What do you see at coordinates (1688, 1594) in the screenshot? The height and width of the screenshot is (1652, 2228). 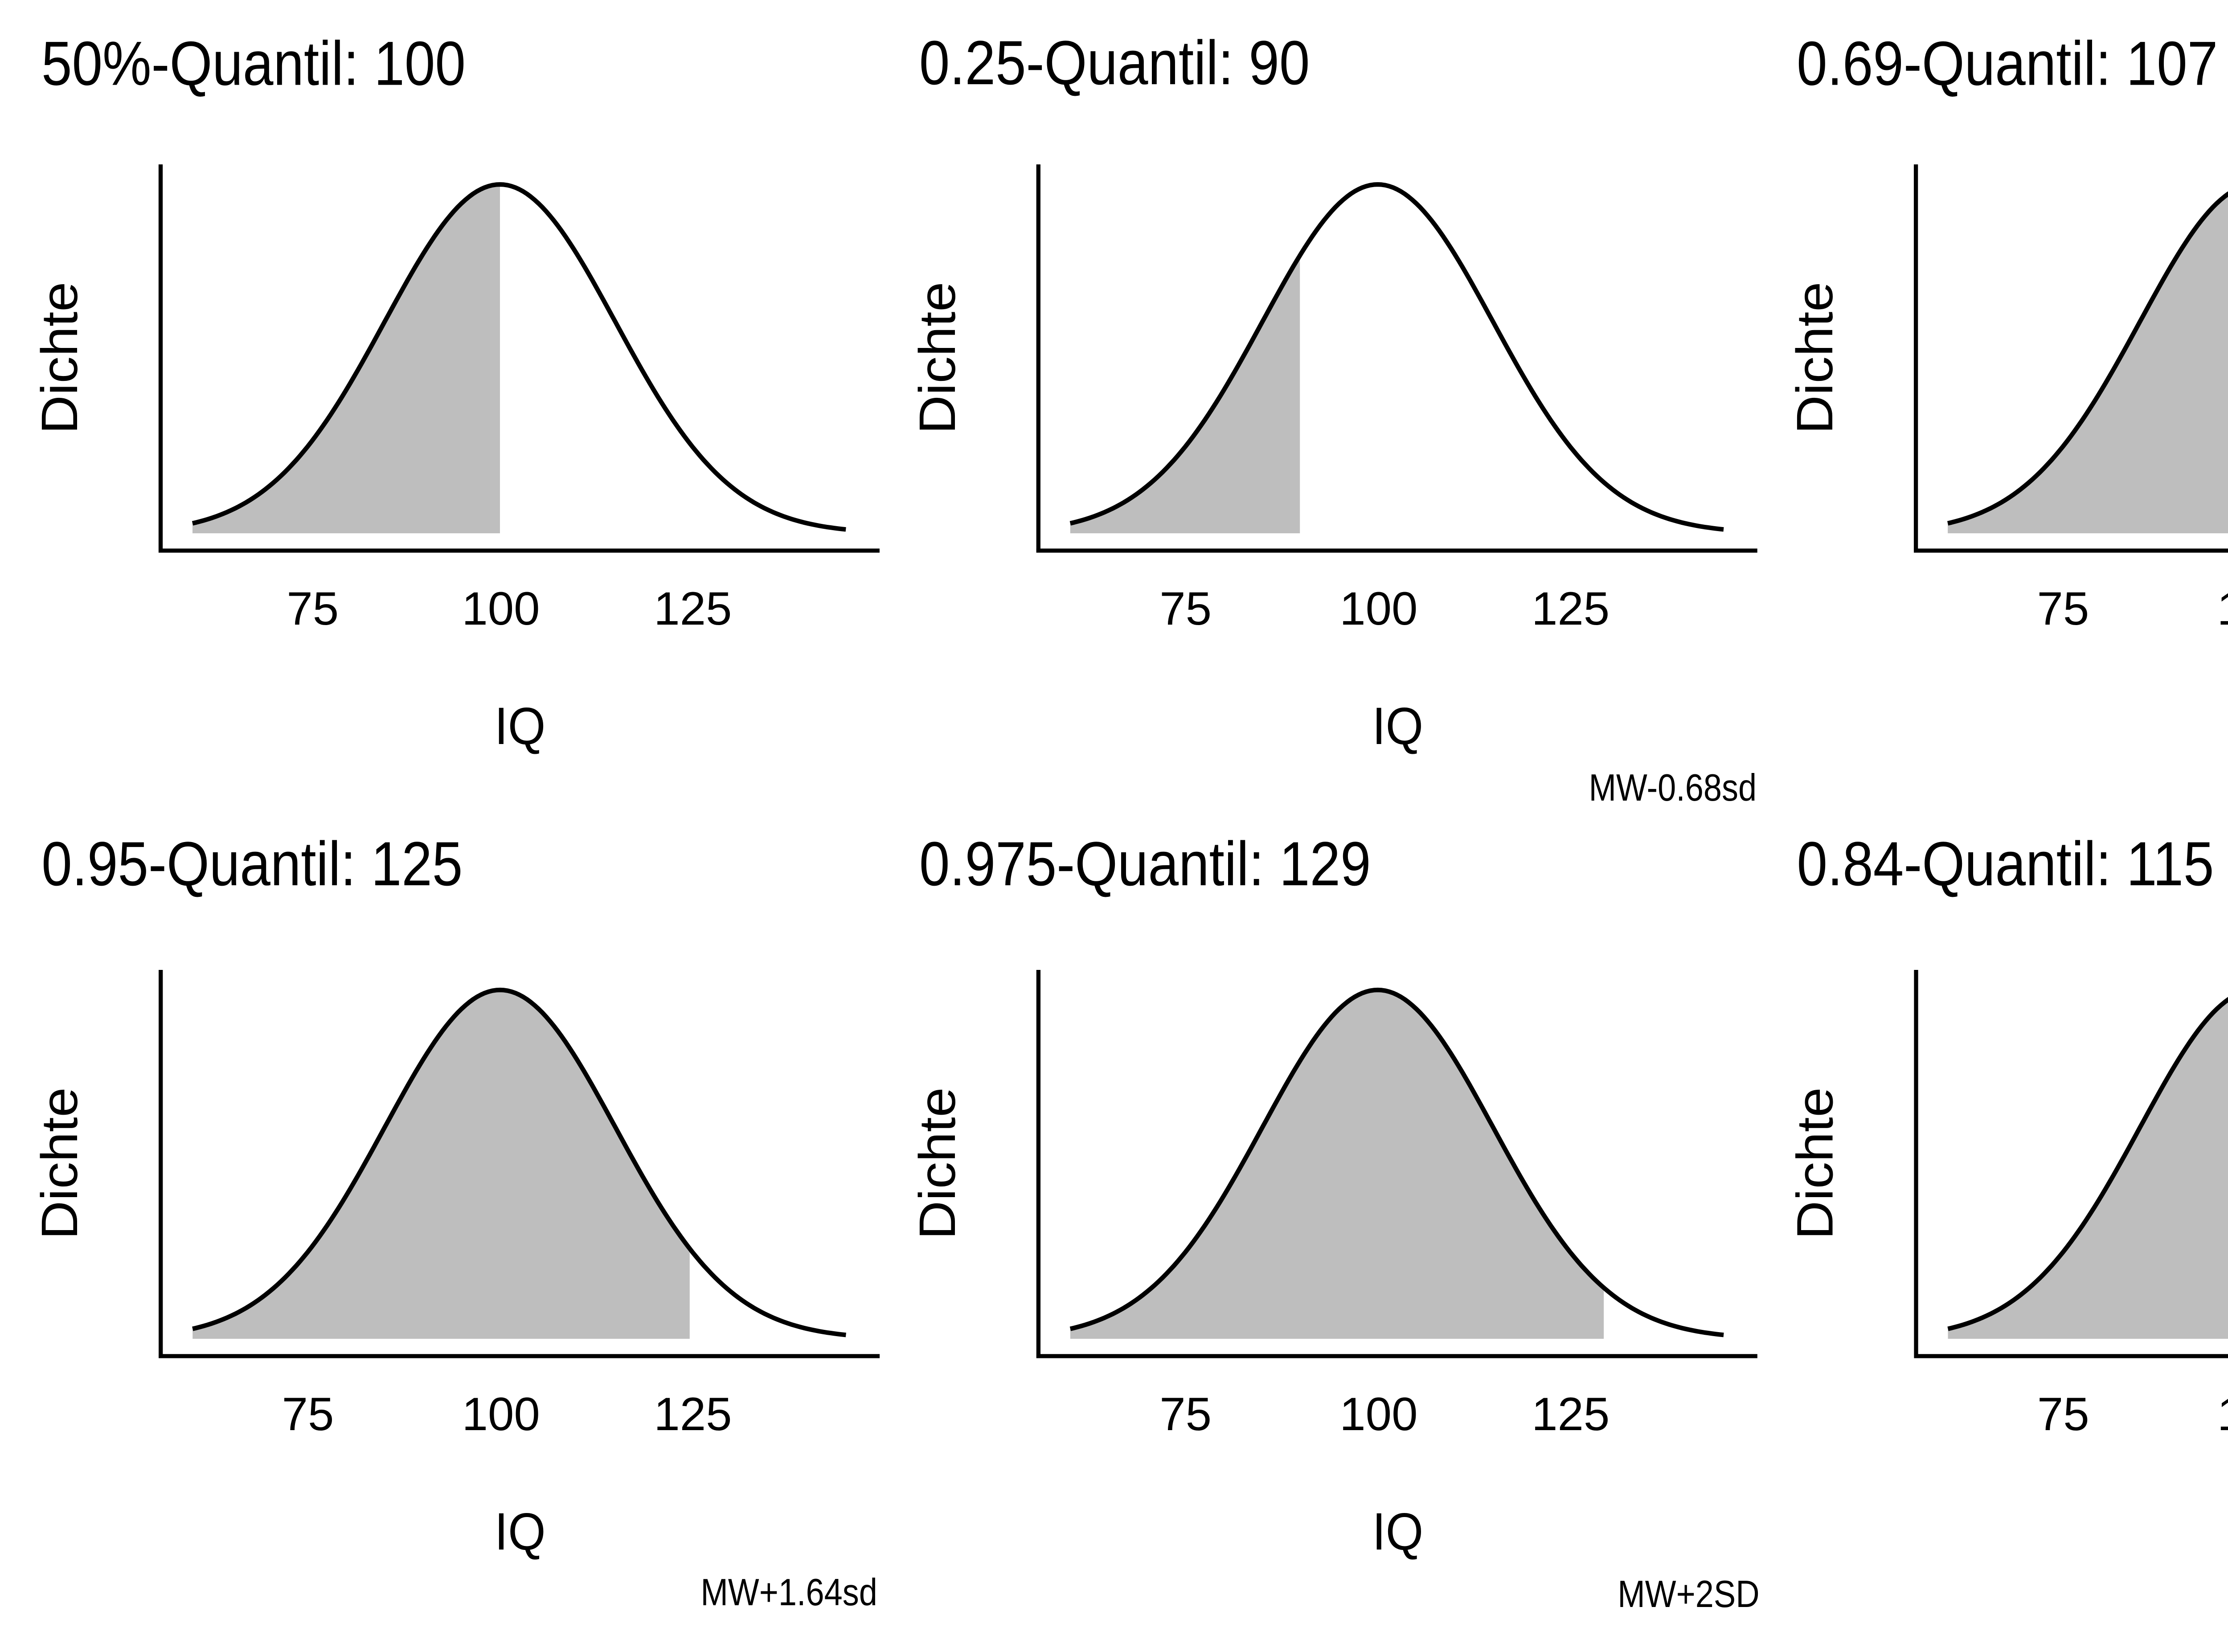 I see `svg-text: MW+2SD` at bounding box center [1688, 1594].